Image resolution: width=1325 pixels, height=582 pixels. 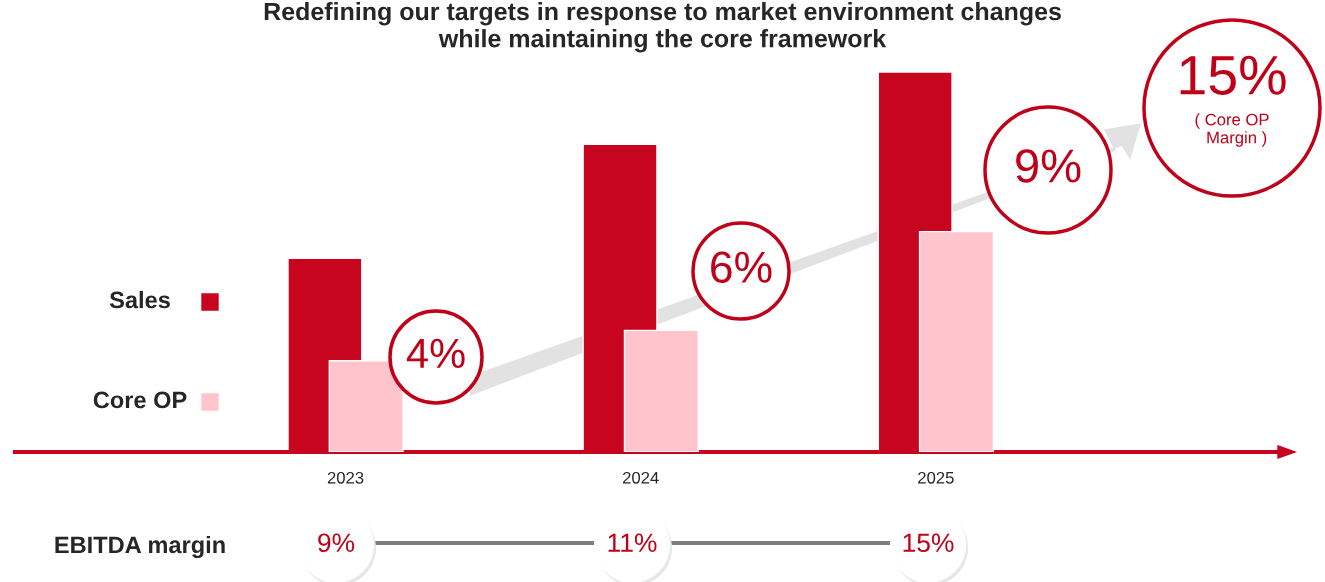 What do you see at coordinates (741, 267) in the screenshot?
I see `annotation: 6%` at bounding box center [741, 267].